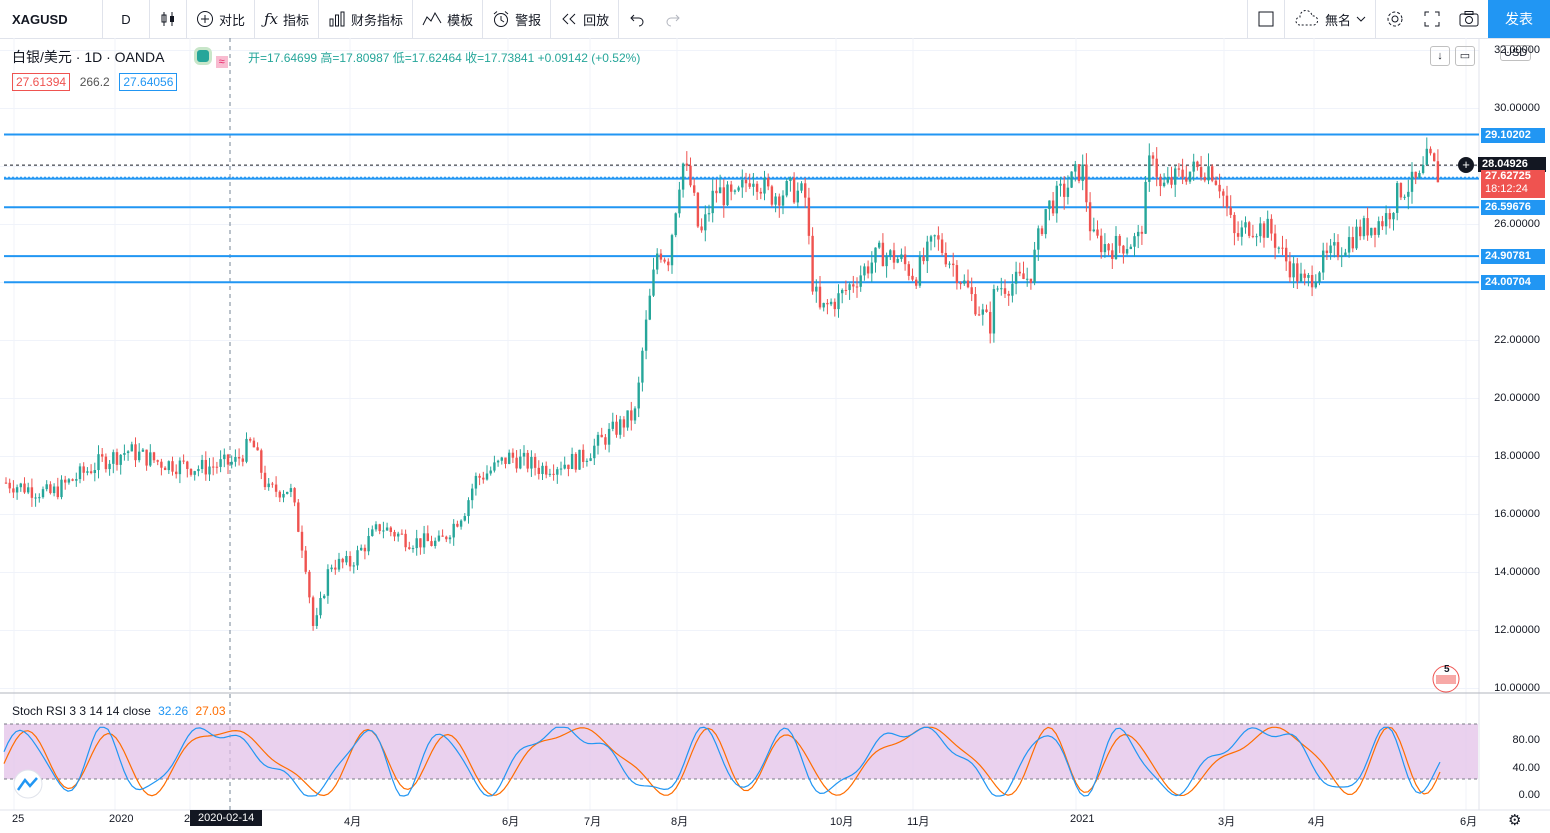  What do you see at coordinates (168, 19) in the screenshot?
I see `chart-style-button` at bounding box center [168, 19].